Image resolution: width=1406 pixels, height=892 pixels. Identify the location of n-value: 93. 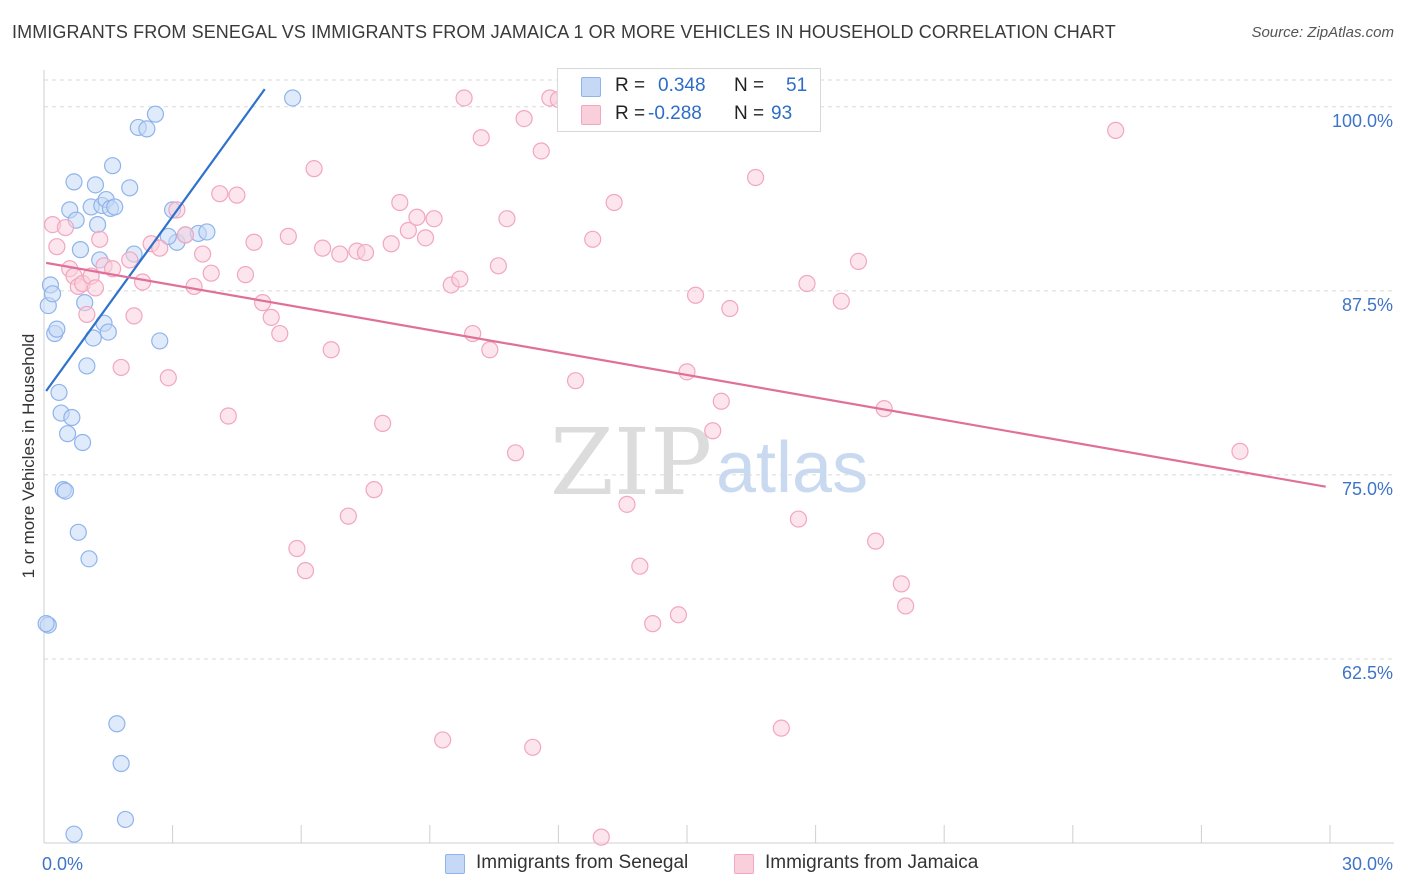
(782, 113).